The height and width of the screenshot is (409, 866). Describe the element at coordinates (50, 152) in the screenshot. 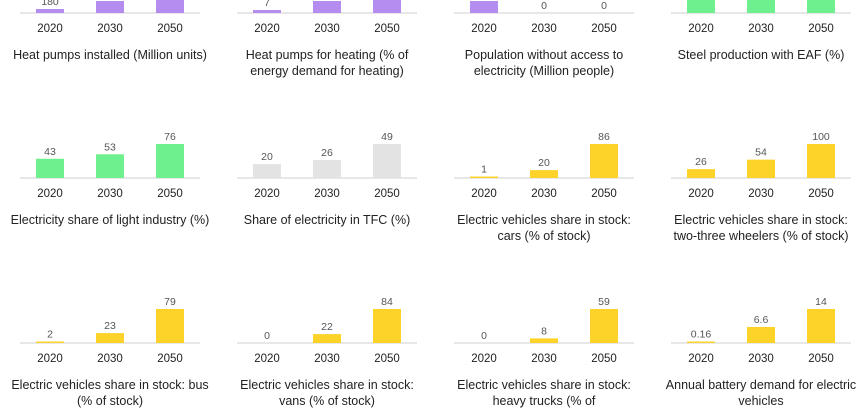

I see `value-label-2020: 43` at that location.